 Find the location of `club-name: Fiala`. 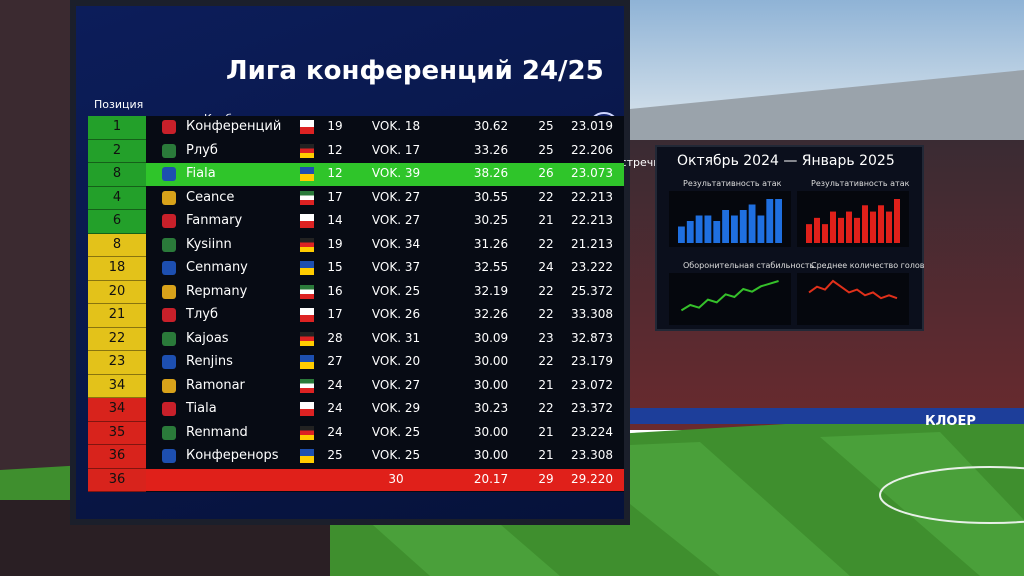

club-name: Fiala is located at coordinates (201, 173).